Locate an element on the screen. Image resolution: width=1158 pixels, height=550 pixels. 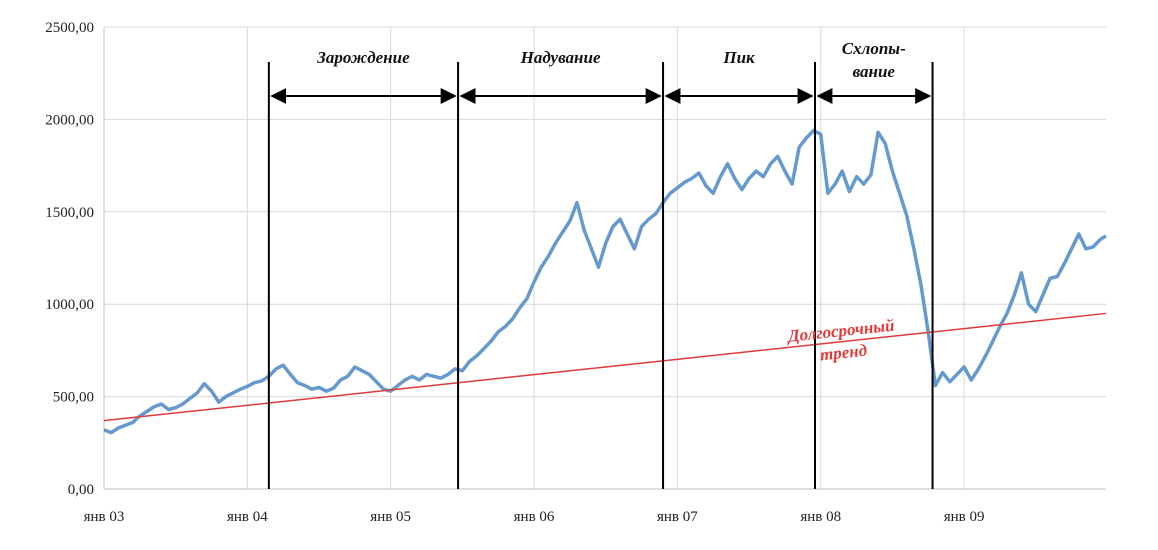
phase-label: Схлопы-вание is located at coordinates (874, 60).